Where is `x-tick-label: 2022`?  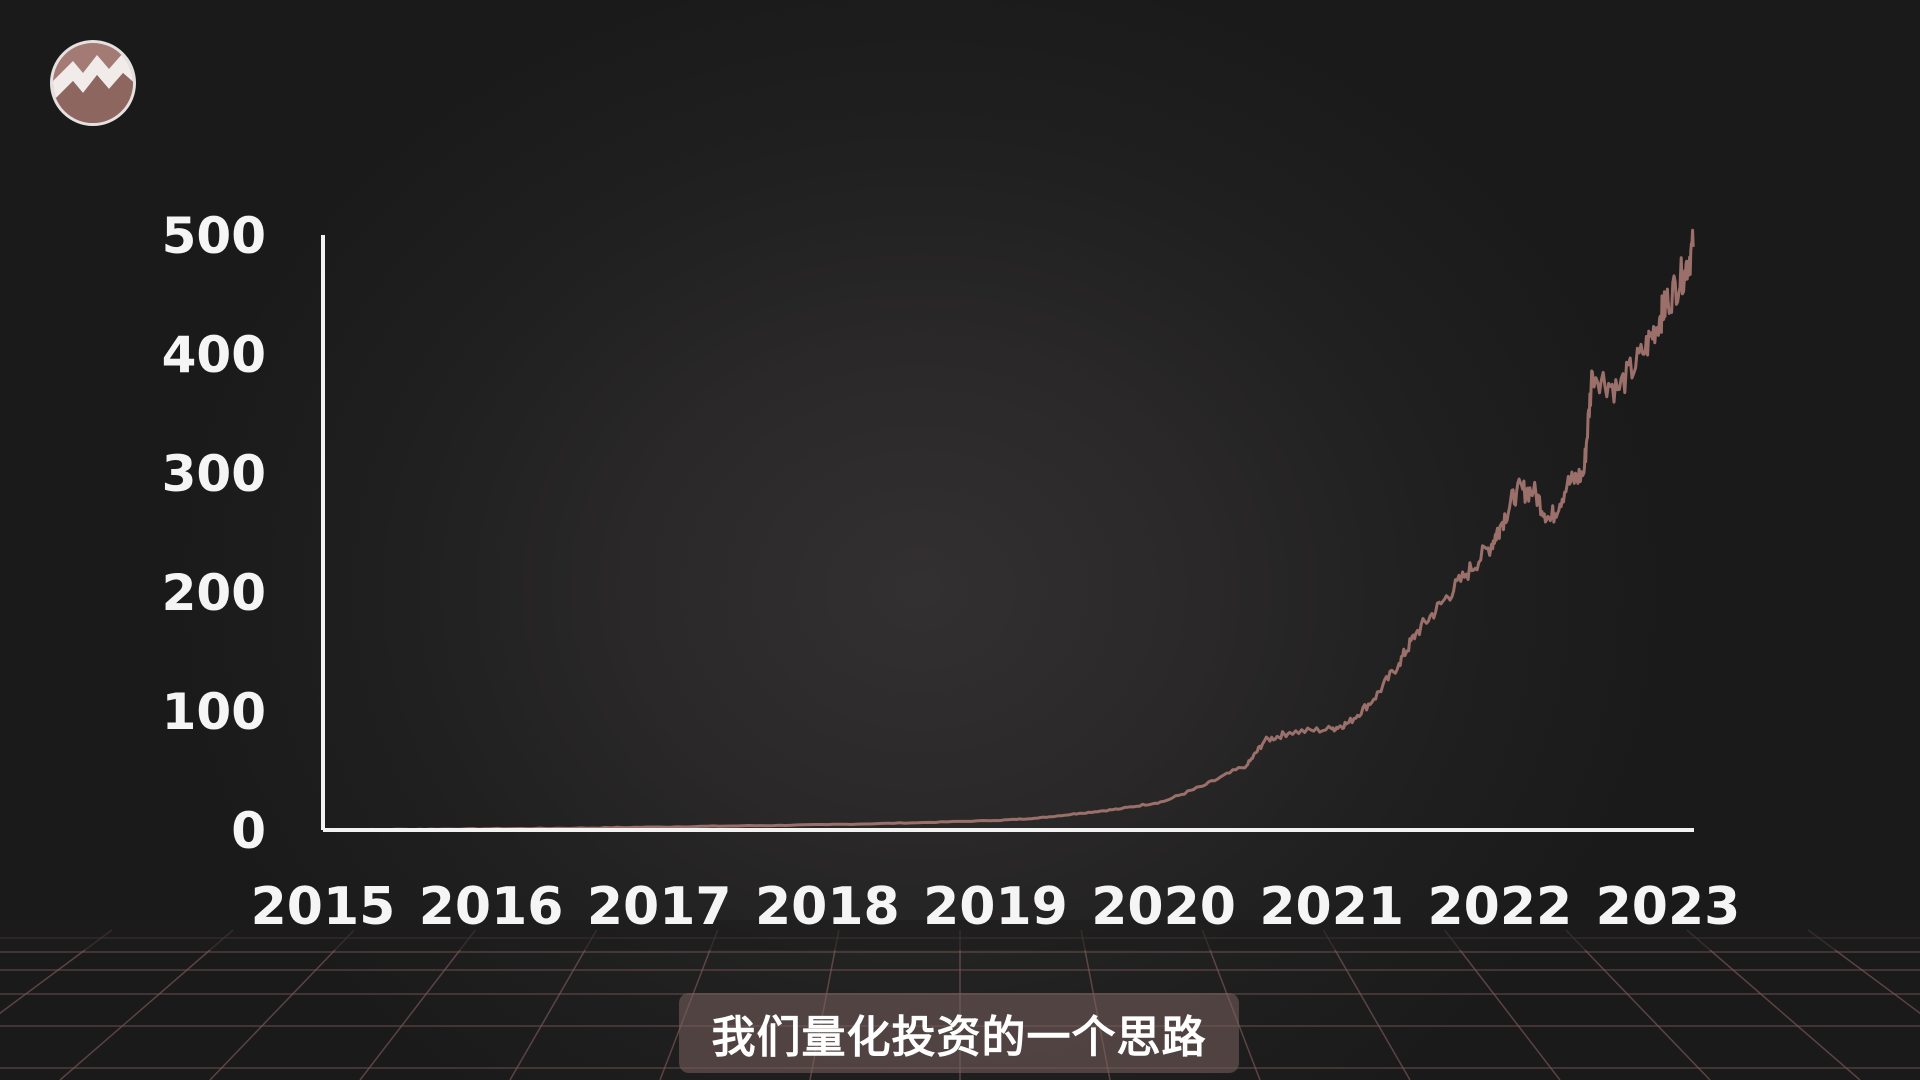 x-tick-label: 2022 is located at coordinates (1500, 907).